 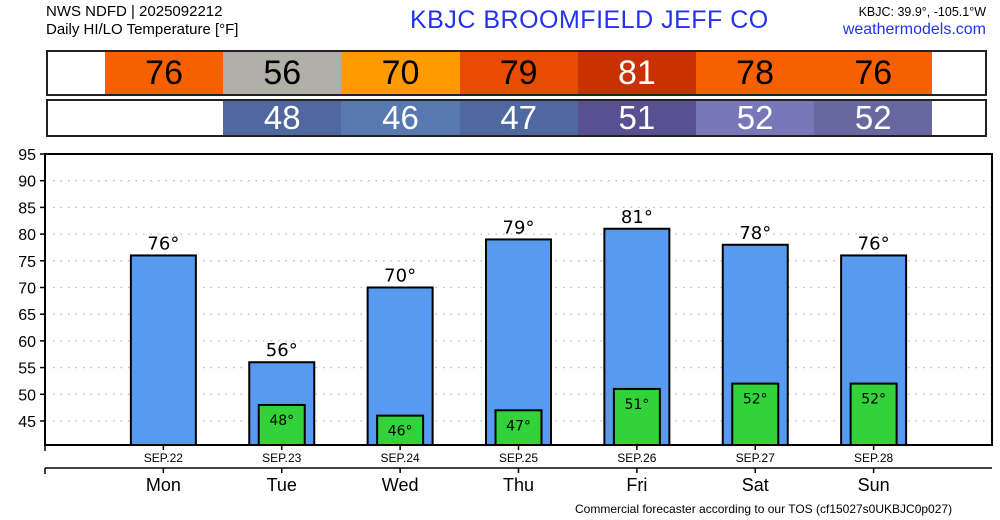 What do you see at coordinates (400, 432) in the screenshot?
I see `low-label: 46°` at bounding box center [400, 432].